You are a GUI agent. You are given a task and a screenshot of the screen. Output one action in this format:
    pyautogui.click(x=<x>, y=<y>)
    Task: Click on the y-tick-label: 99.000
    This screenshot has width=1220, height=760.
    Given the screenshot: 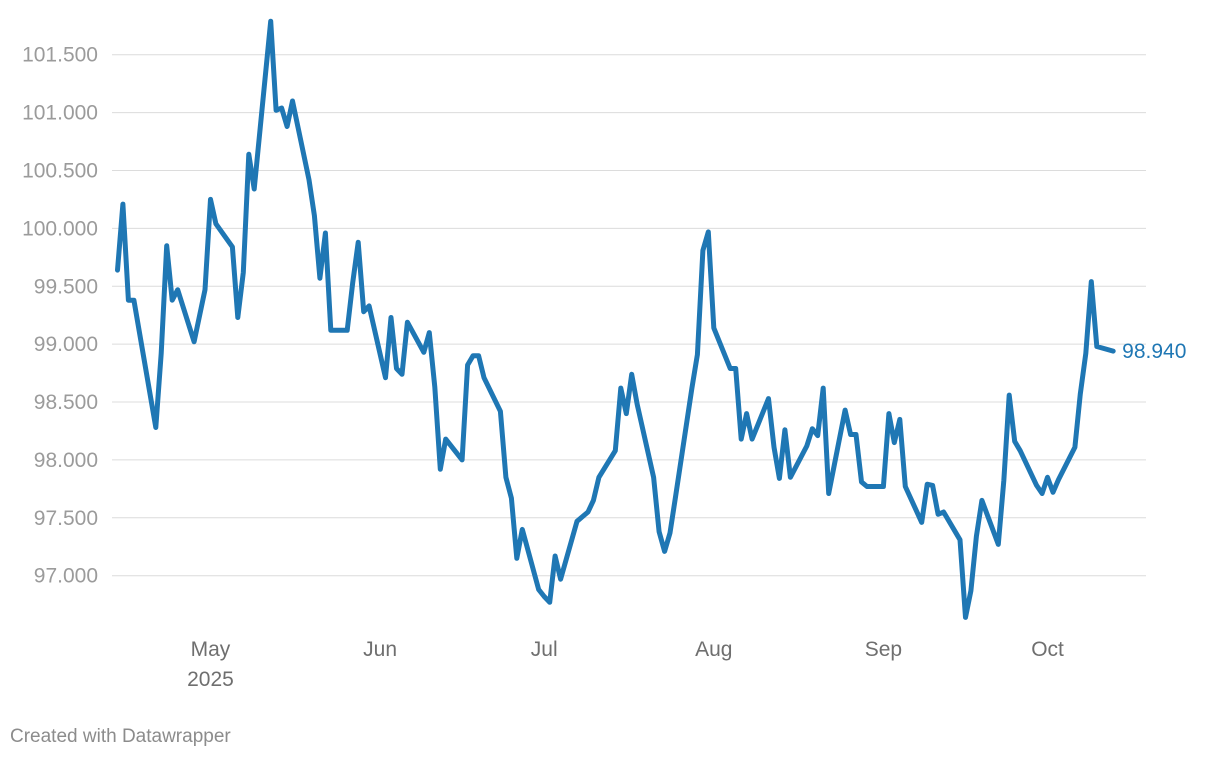 What is the action you would take?
    pyautogui.click(x=66, y=344)
    